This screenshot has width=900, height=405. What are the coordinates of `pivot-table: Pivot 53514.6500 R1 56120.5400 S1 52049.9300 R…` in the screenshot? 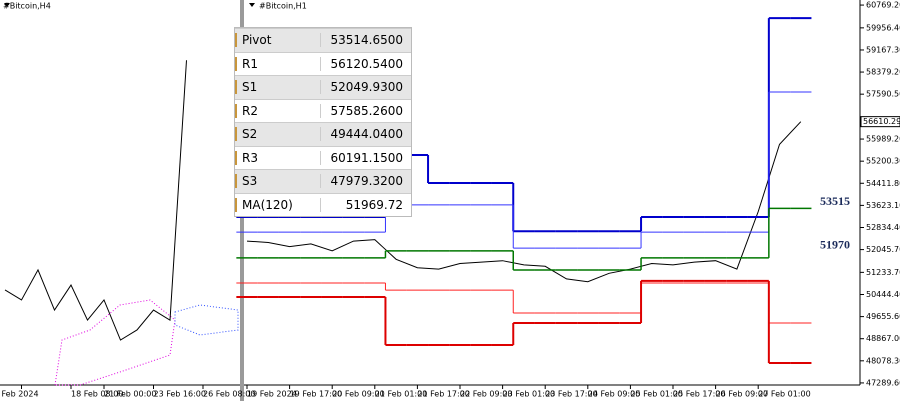 It's located at (323, 122).